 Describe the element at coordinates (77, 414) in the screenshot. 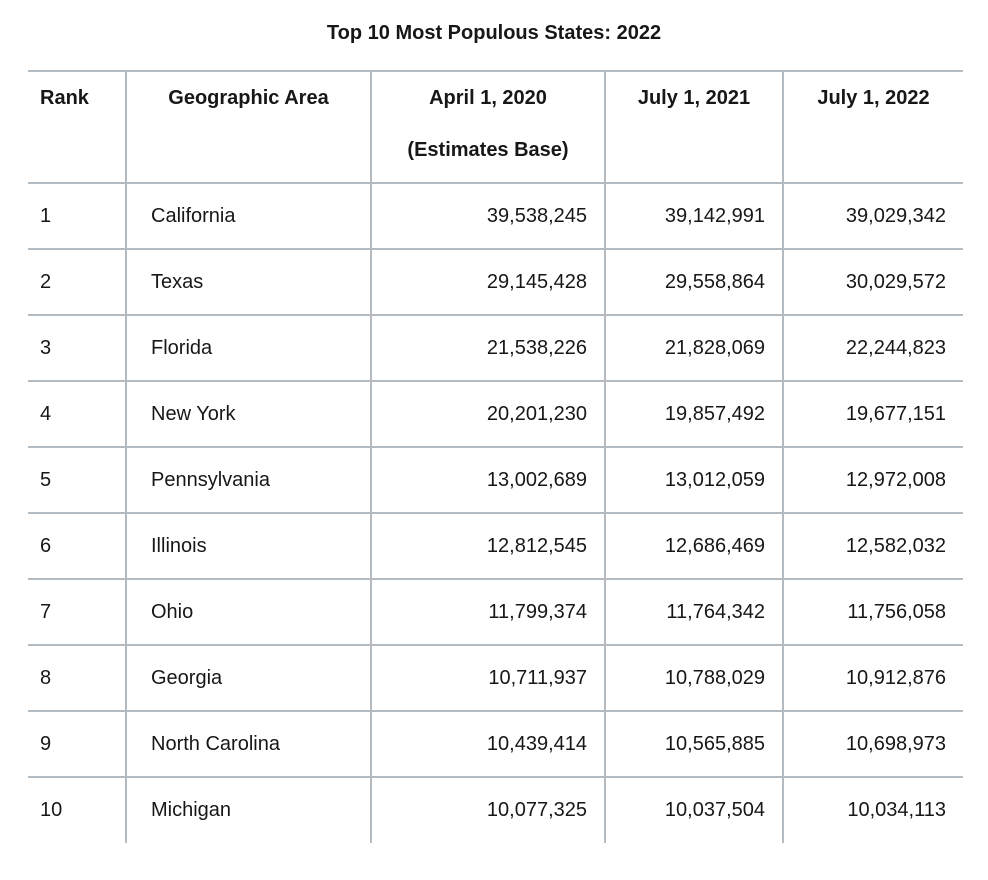

I see `rank-cell: 4` at that location.